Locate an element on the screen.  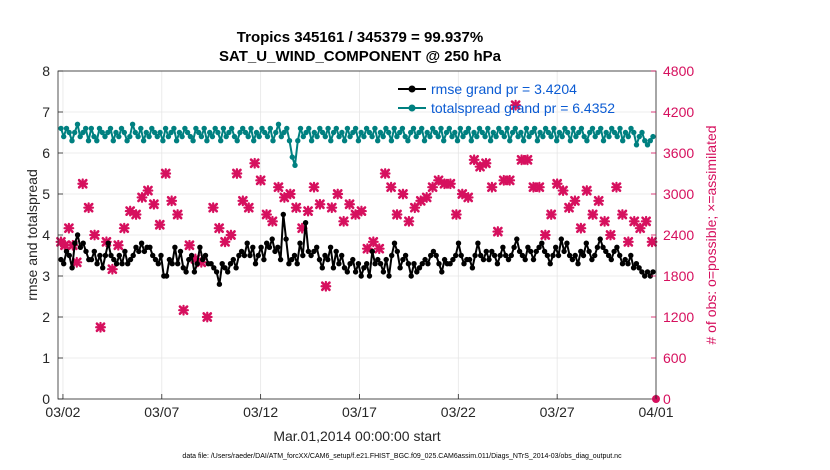
y2-tick-label: 600 is located at coordinates (675, 358).